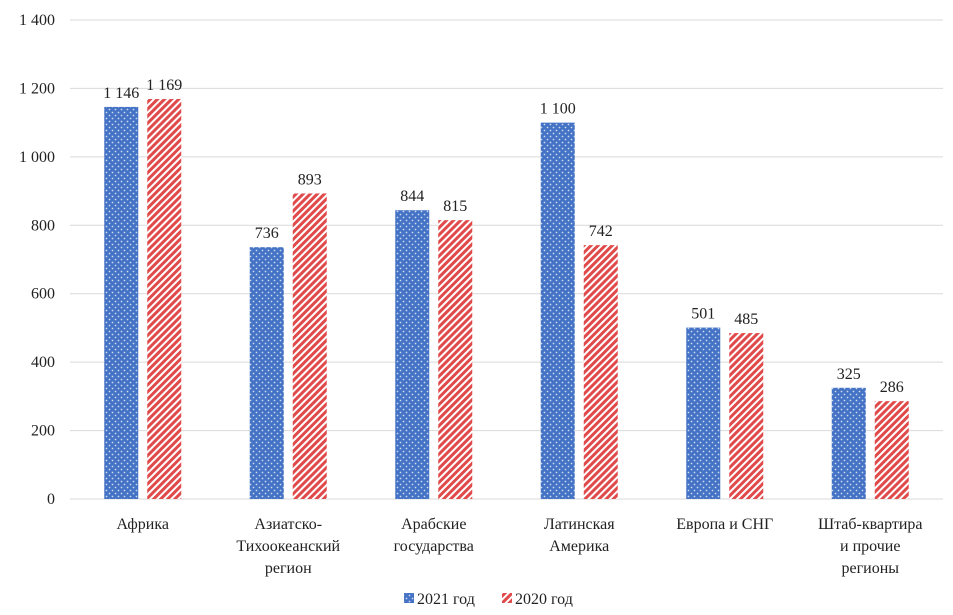 Image resolution: width=953 pixels, height=615 pixels. I want to click on y-tick-label: 600, so click(43, 294).